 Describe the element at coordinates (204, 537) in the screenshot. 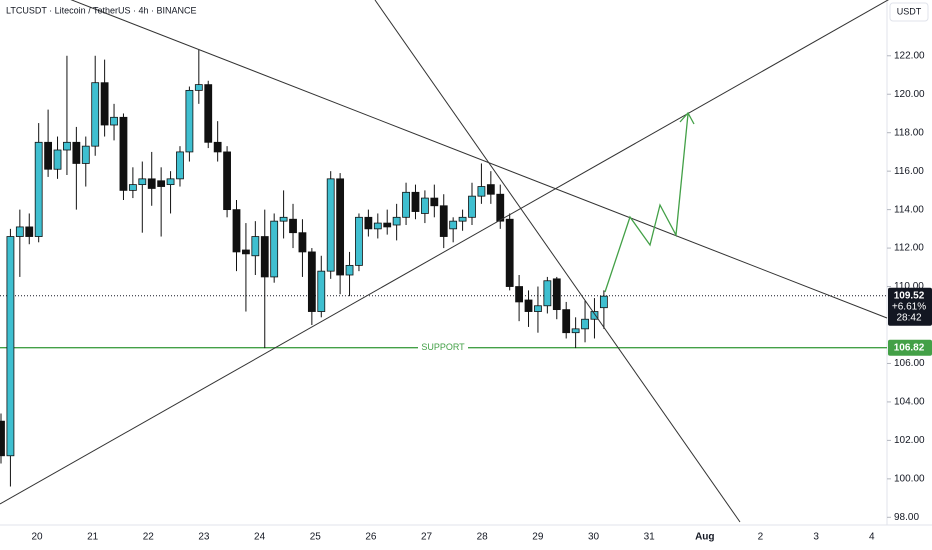

I see `x-tick-label: 23` at that location.